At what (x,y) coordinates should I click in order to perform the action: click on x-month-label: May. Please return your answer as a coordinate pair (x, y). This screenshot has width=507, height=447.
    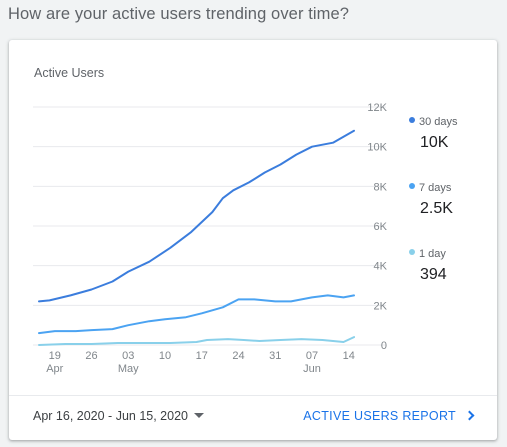
    Looking at the image, I should click on (128, 369).